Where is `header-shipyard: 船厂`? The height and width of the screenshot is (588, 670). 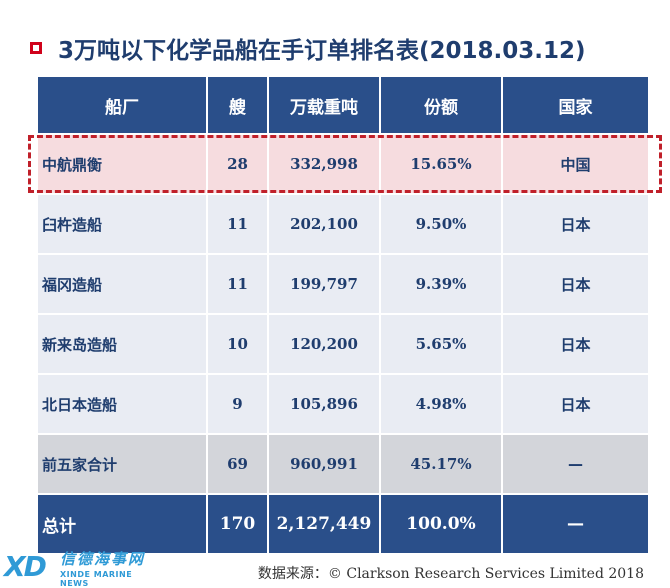
header-shipyard: 船厂 is located at coordinates (122, 105).